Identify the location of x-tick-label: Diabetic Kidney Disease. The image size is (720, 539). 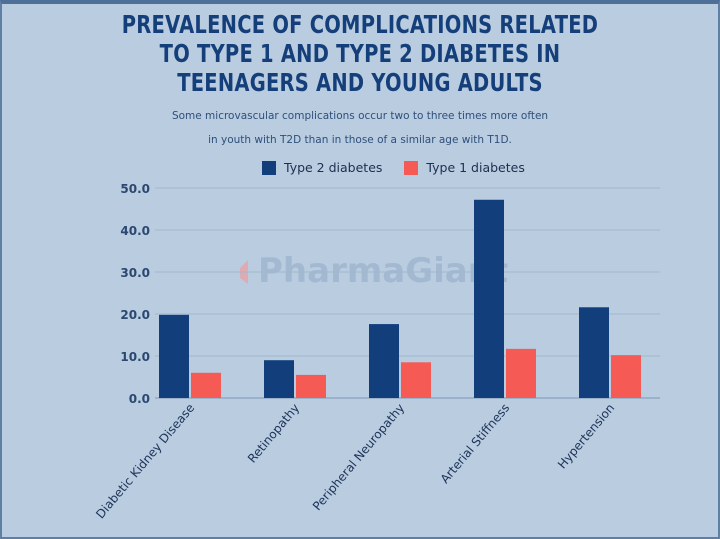
(145, 461).